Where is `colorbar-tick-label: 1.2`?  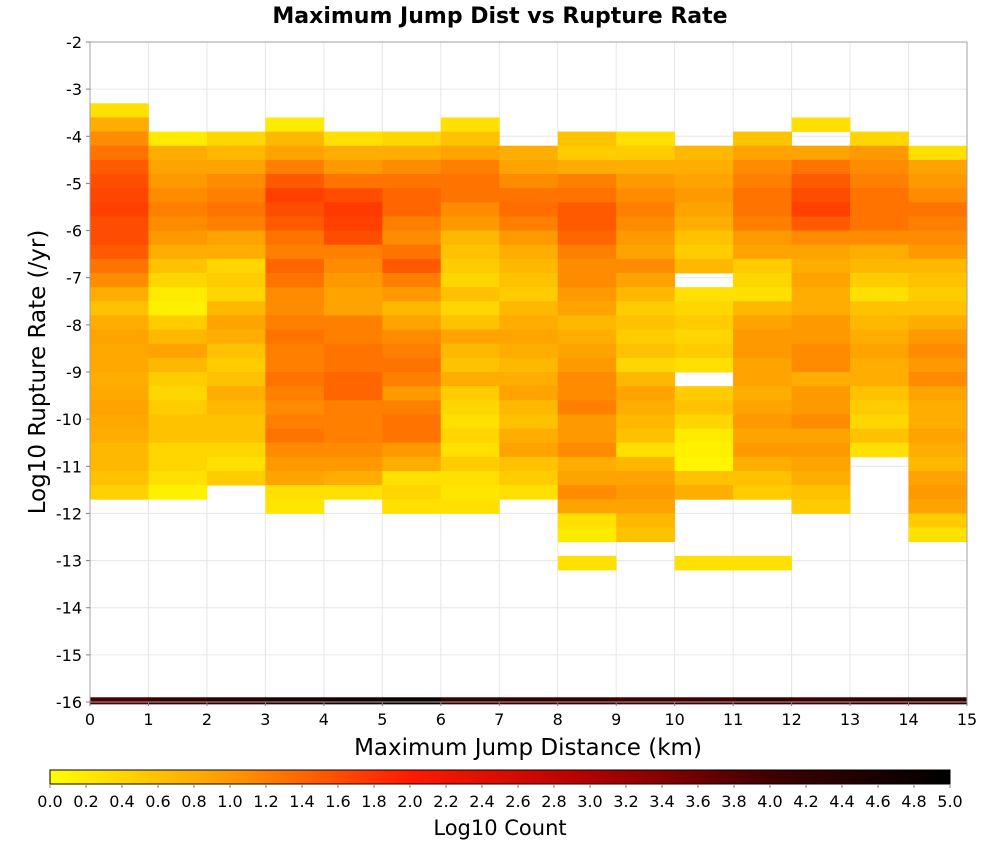
colorbar-tick-label: 1.2 is located at coordinates (265, 801).